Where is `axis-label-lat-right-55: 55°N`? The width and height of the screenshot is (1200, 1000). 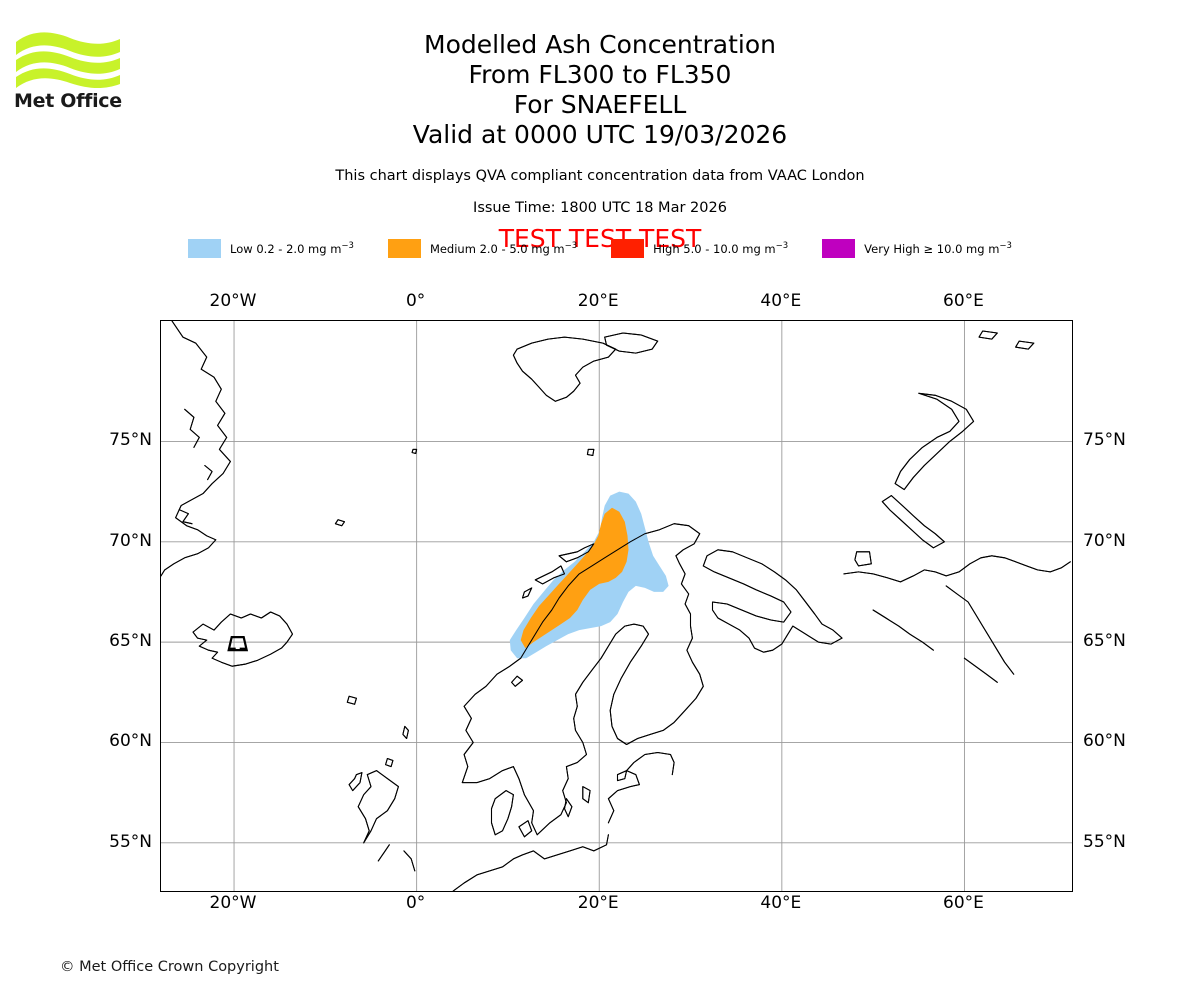
axis-label-lat-right-55: 55°N is located at coordinates (1104, 841).